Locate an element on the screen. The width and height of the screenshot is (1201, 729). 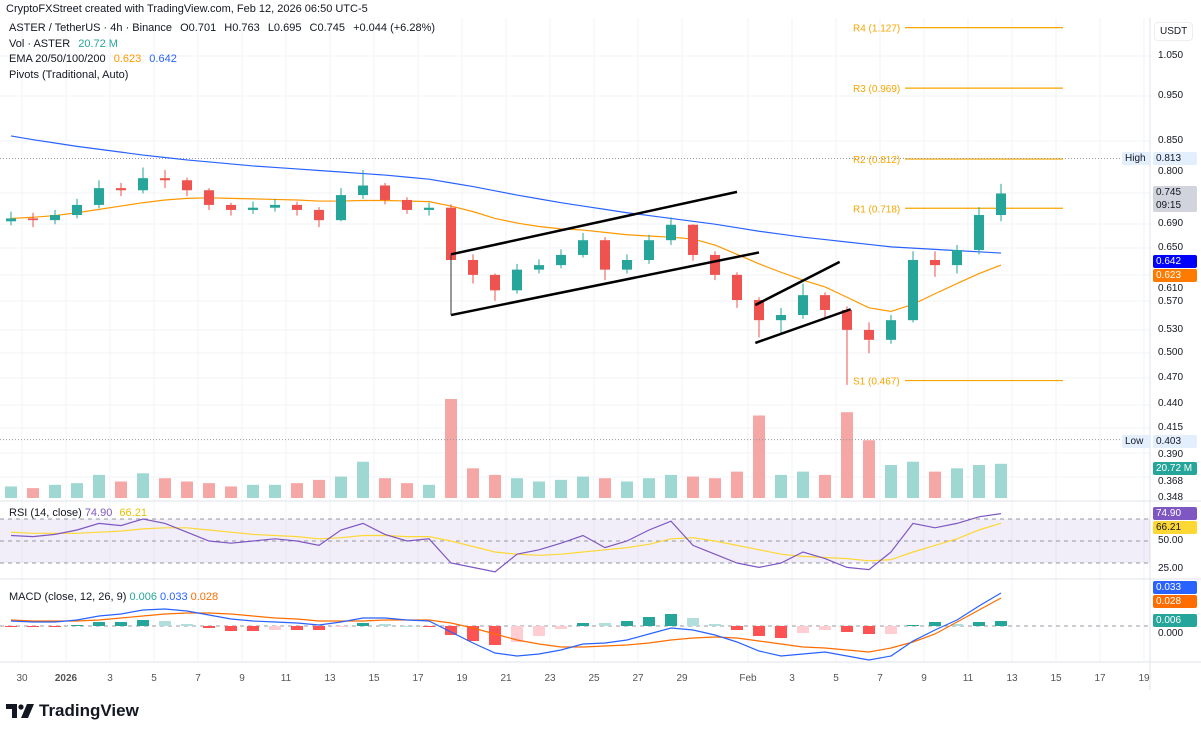
volume-tag: 20.72 M is located at coordinates (1175, 468).